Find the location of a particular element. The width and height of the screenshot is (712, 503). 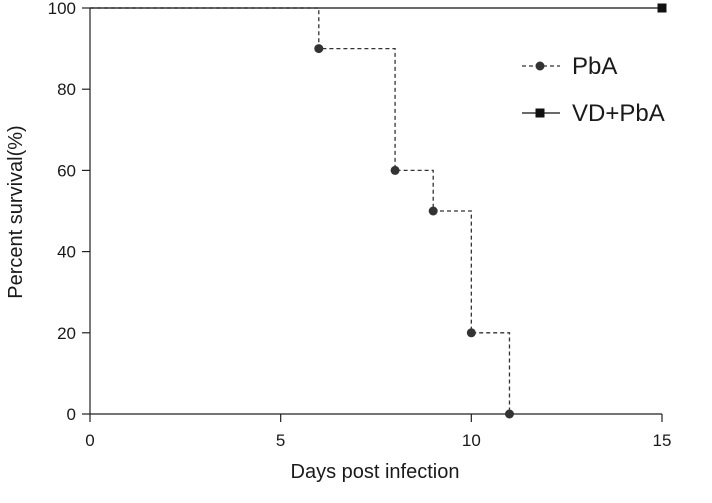

y-tick-label-20: 20 is located at coordinates (66, 333).